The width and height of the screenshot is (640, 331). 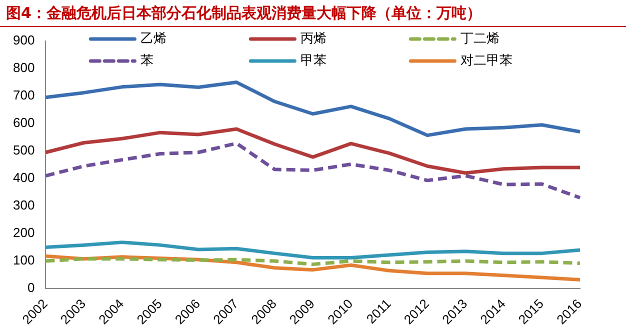 What do you see at coordinates (313, 13) in the screenshot?
I see `chart-title: 图4：金融危机后日本部分石化制品表观消费量大幅下降（单位：万吨）` at bounding box center [313, 13].